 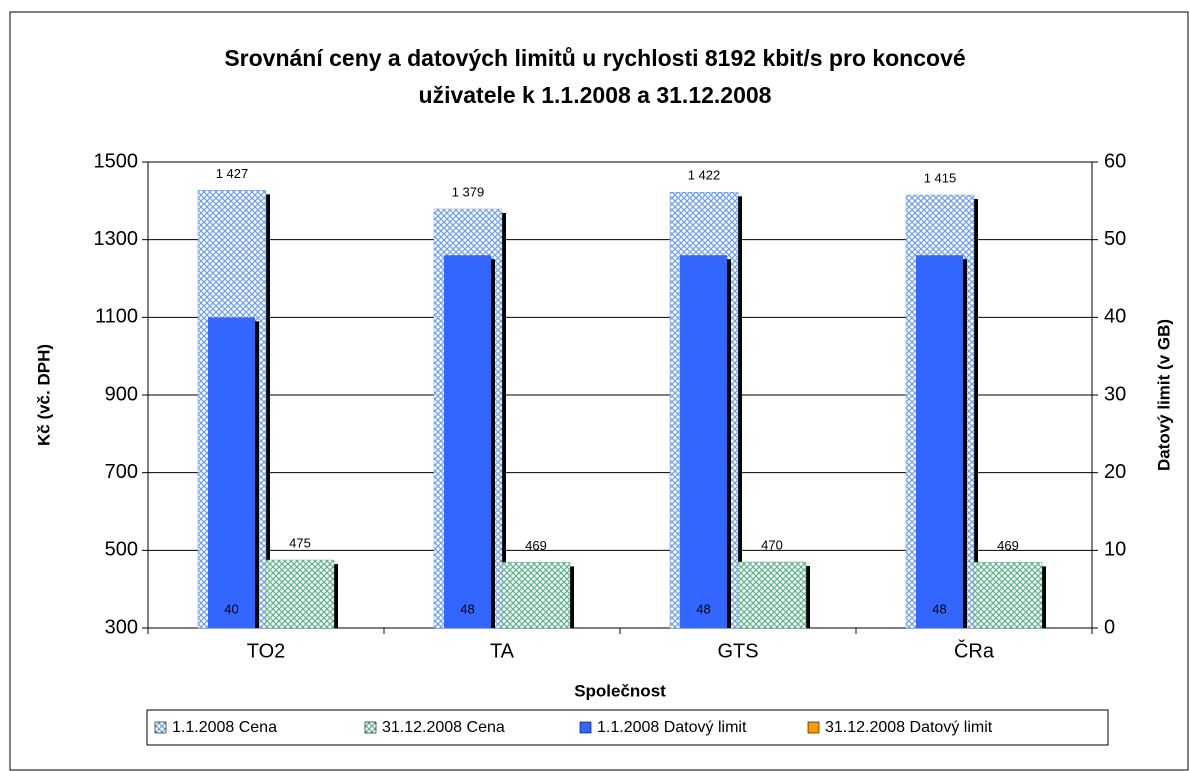 What do you see at coordinates (468, 191) in the screenshot?
I see `value-label: 1 379` at bounding box center [468, 191].